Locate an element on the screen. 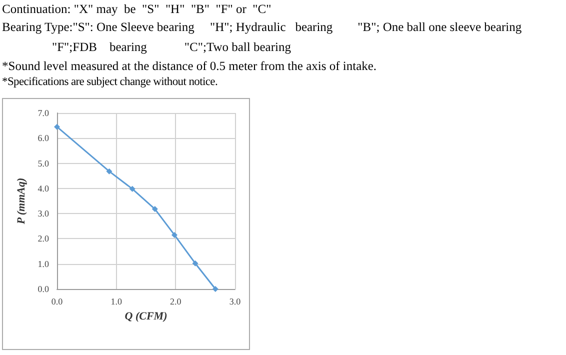 This screenshot has width=566, height=355. y-tick-label: 1.0 is located at coordinates (44, 263).